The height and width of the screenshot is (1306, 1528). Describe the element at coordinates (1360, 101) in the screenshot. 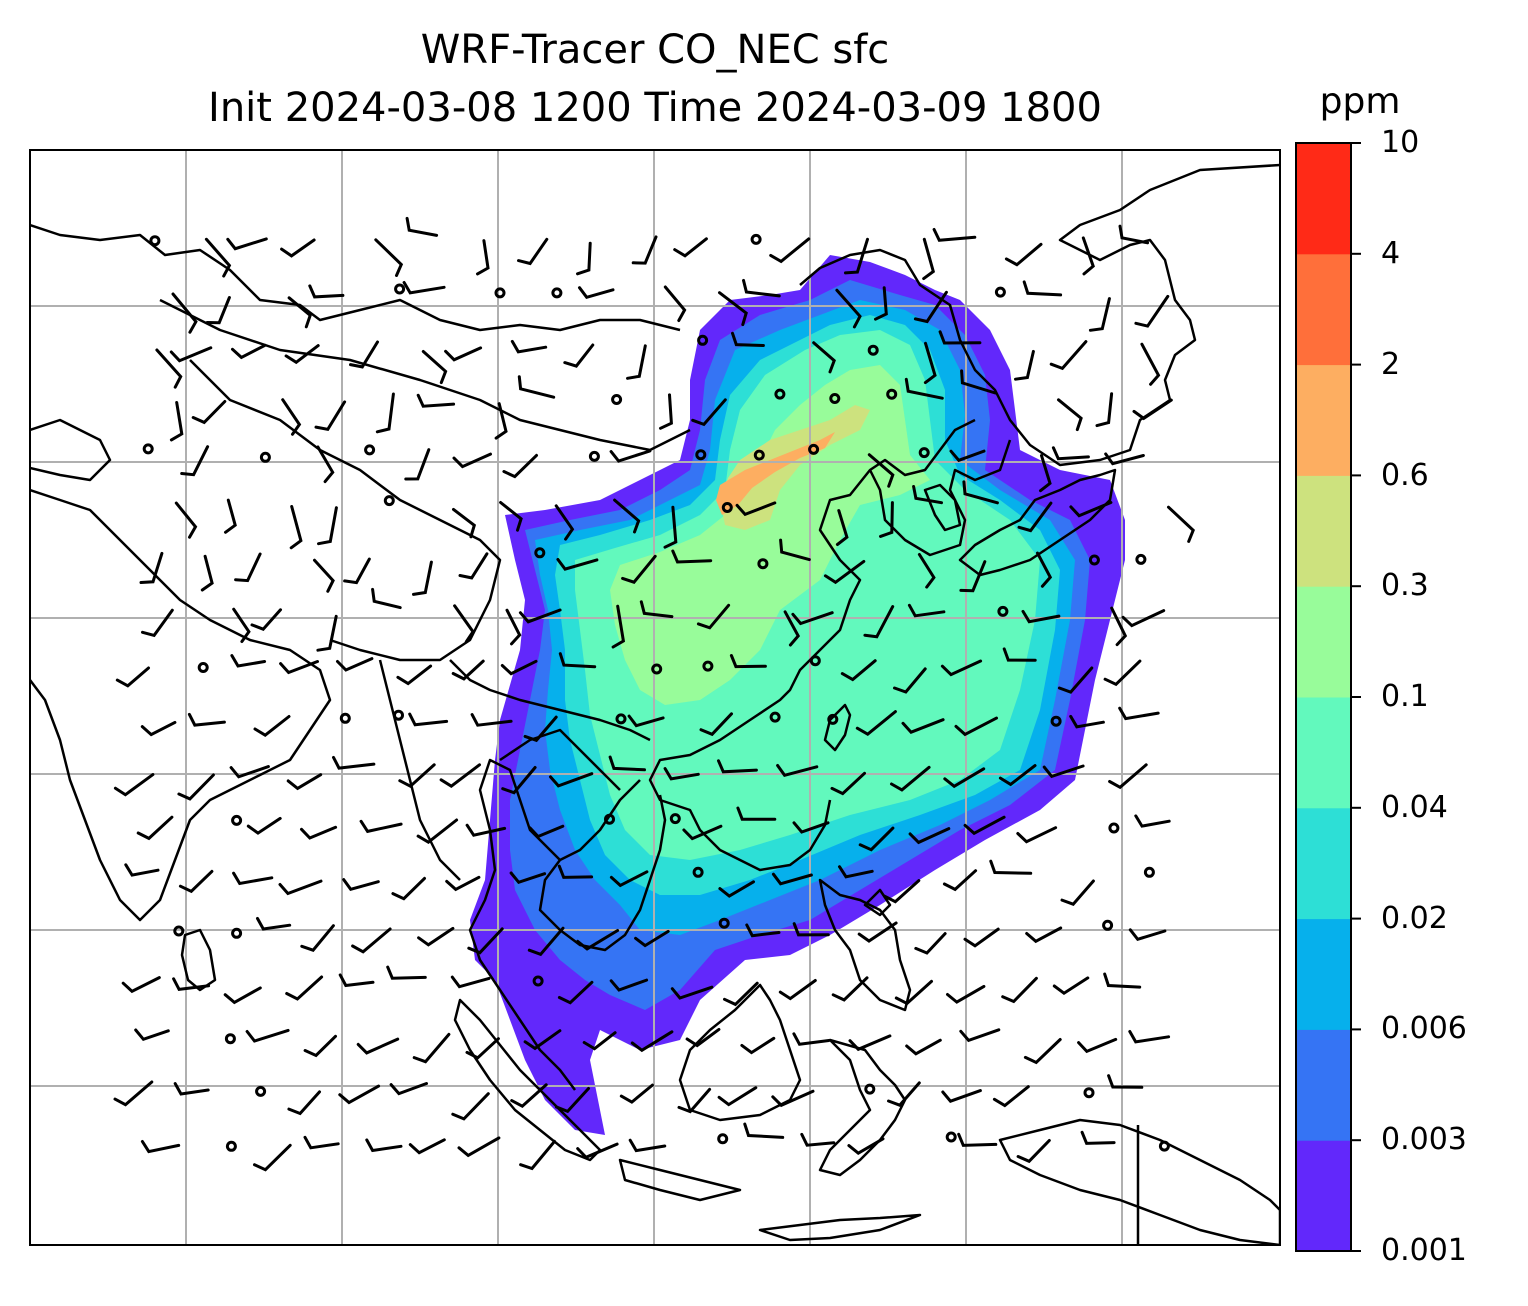

I see `colorbar-unit-label: ppm` at that location.